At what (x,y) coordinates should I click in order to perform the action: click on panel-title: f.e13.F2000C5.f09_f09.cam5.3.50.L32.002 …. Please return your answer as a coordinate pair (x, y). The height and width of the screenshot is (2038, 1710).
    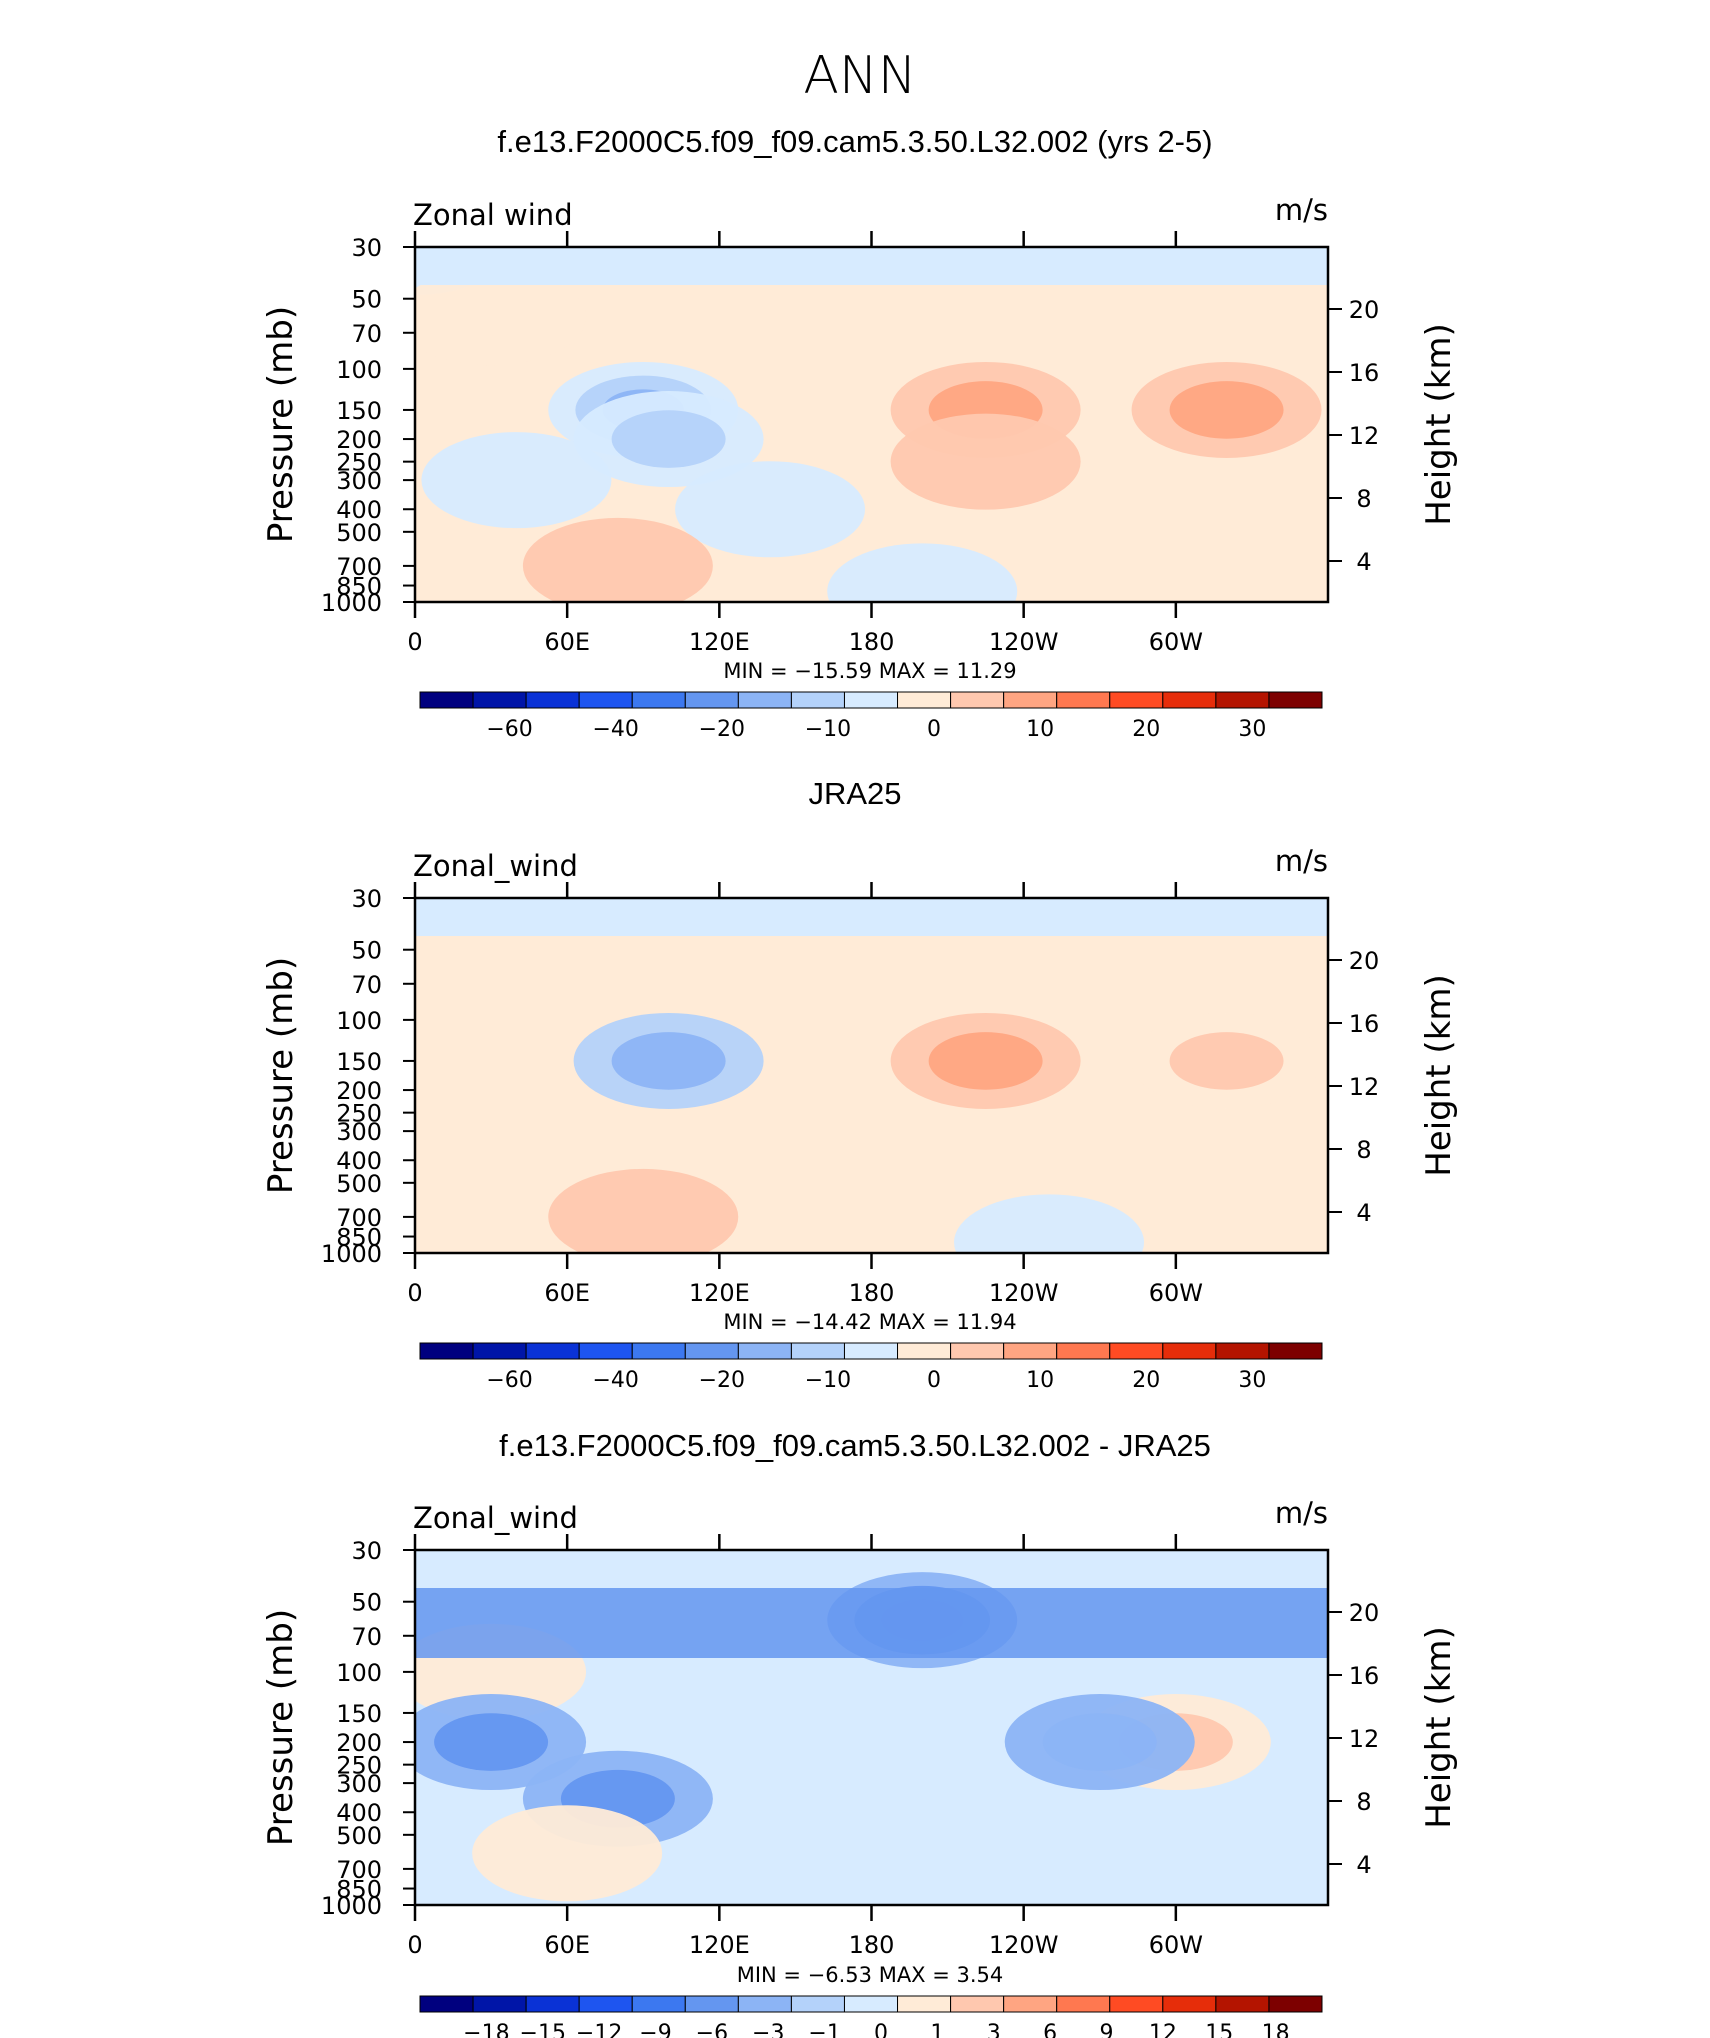
    Looking at the image, I should click on (855, 1445).